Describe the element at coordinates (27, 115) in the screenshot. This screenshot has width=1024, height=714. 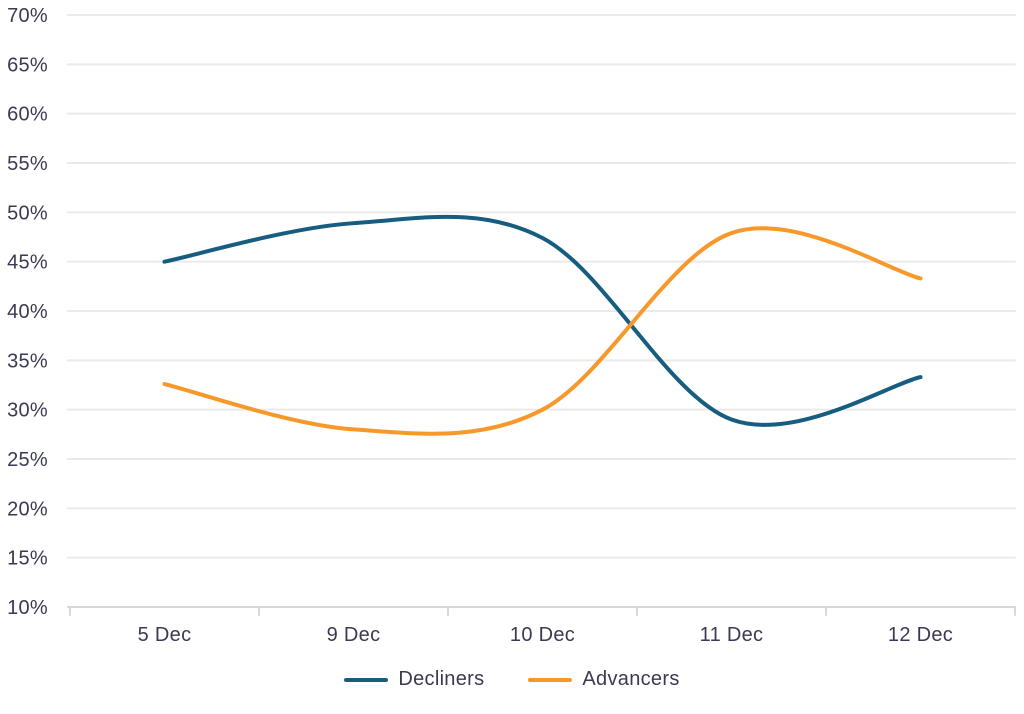
I see `y-tick-label: 60%` at that location.